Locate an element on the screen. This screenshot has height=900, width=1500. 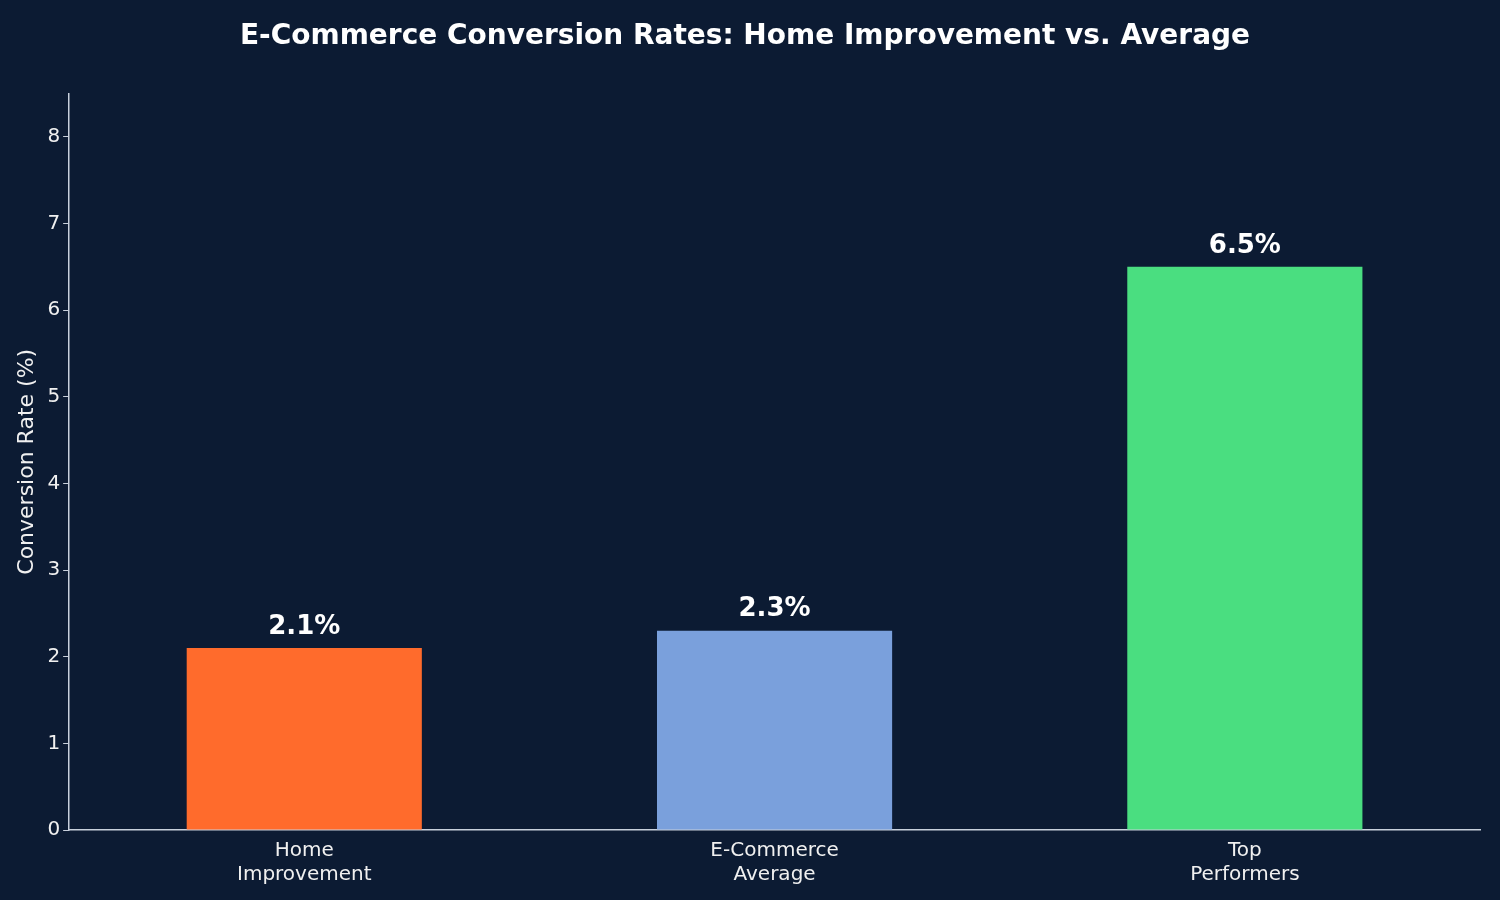
y-tick-label: 6 is located at coordinates (54, 308).